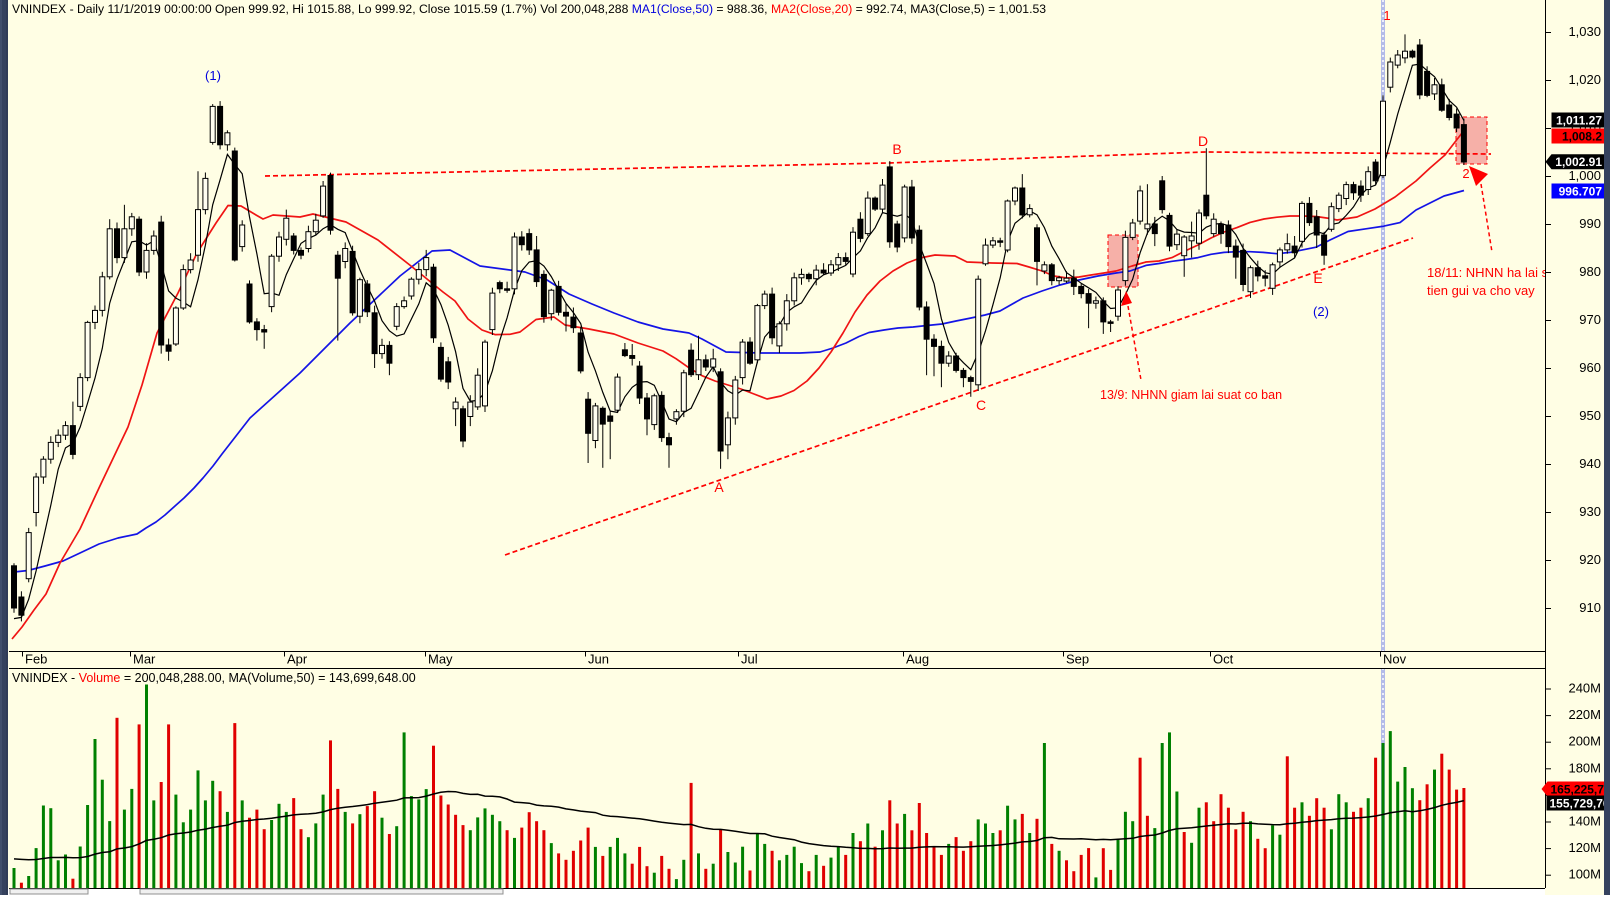 Image resolution: width=1610 pixels, height=900 pixels. What do you see at coordinates (36, 659) in the screenshot?
I see `svg-text: Feb` at bounding box center [36, 659].